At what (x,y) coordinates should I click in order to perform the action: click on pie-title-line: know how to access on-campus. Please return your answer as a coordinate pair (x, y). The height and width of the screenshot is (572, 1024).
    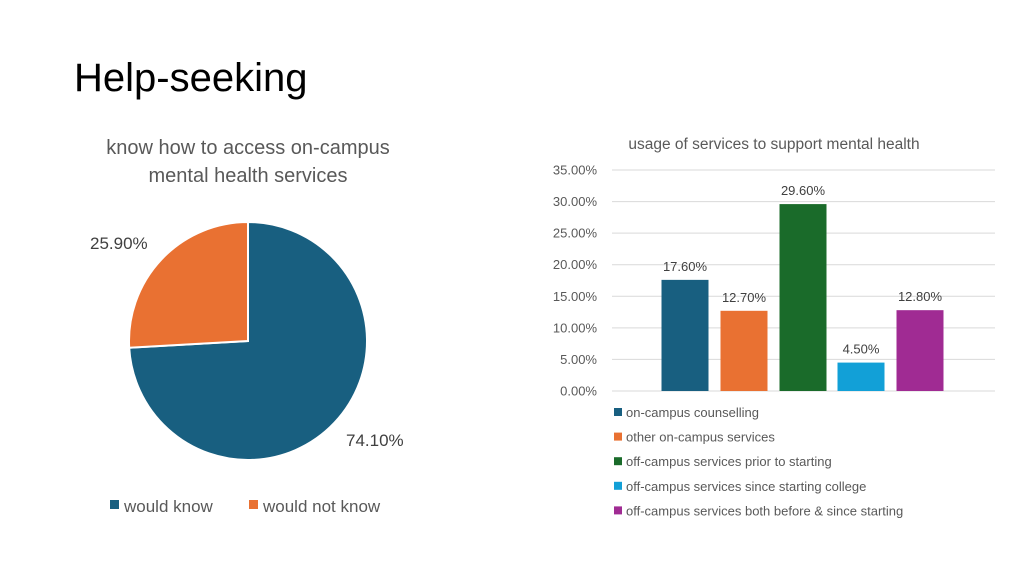
    Looking at the image, I should click on (247, 148).